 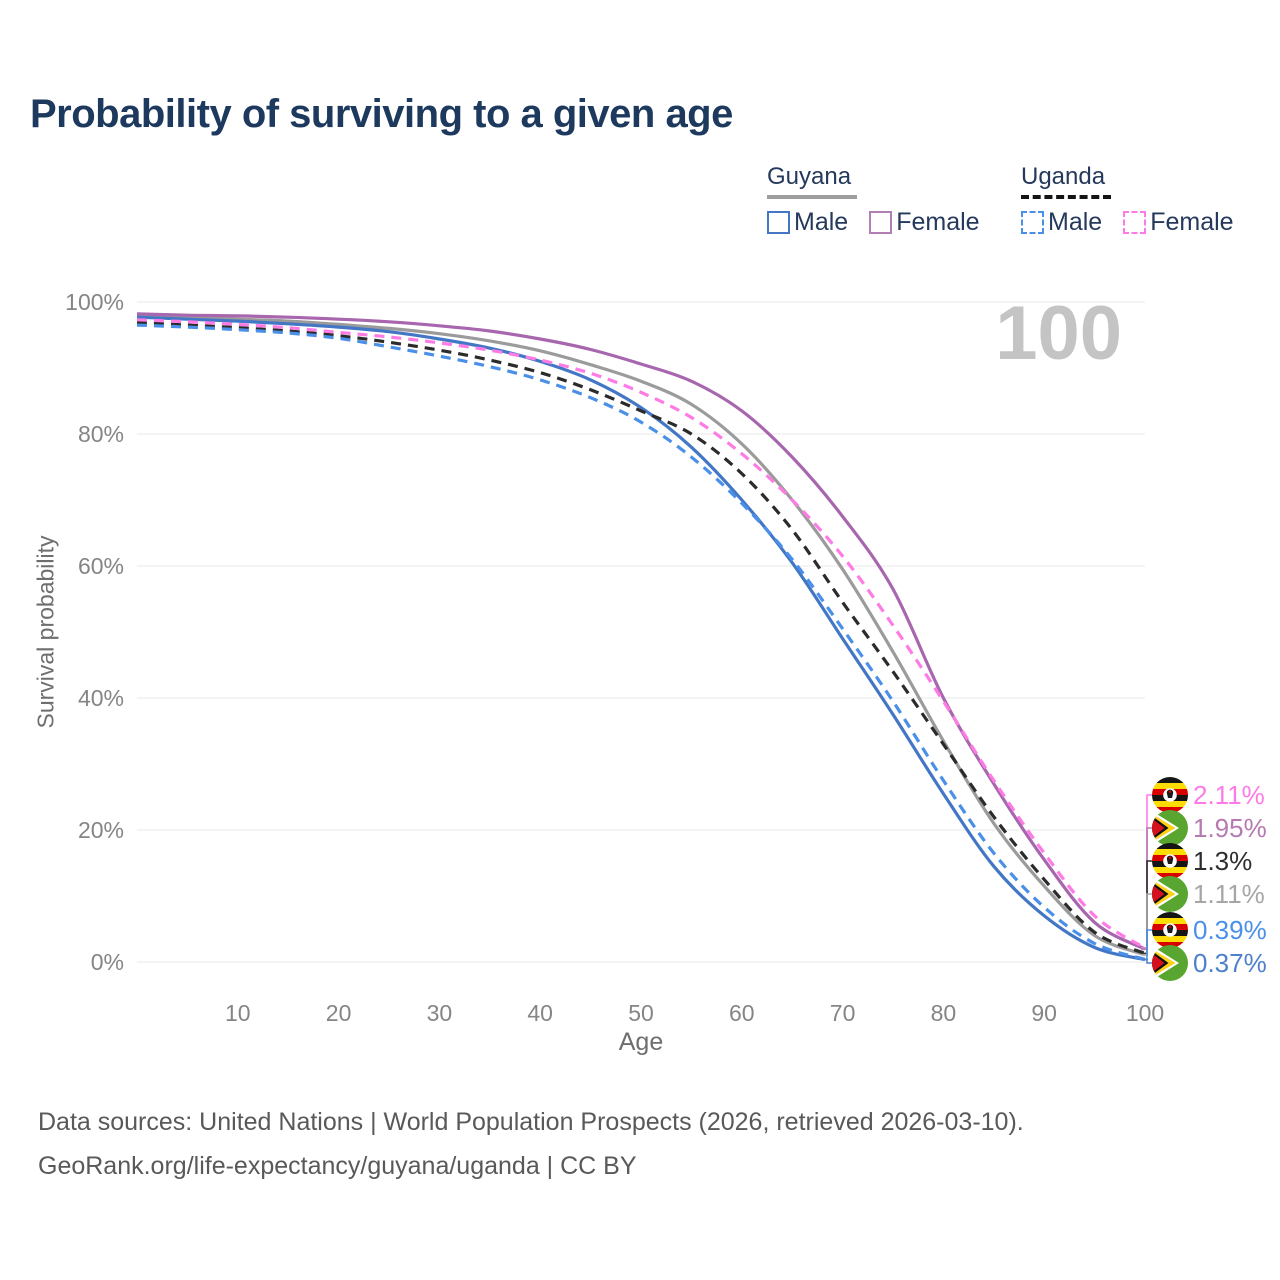 I want to click on legend-group-guyana-title: Guyana, so click(x=812, y=181).